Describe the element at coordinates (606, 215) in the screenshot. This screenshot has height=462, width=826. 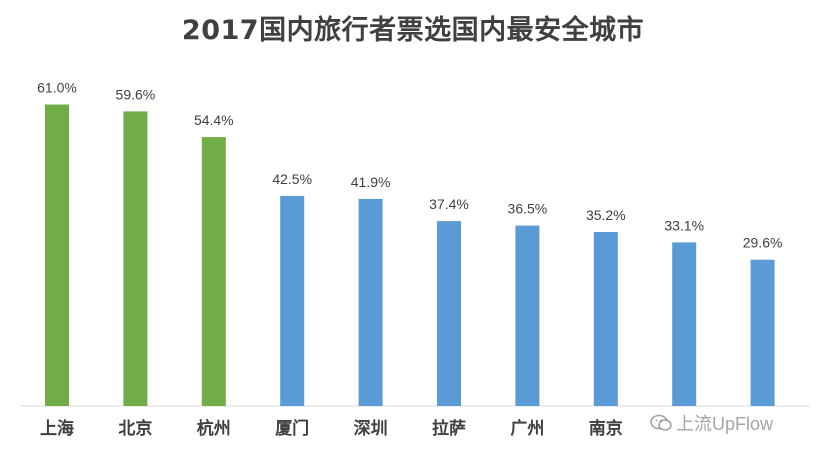
I see `value-label-7: 35.2%` at that location.